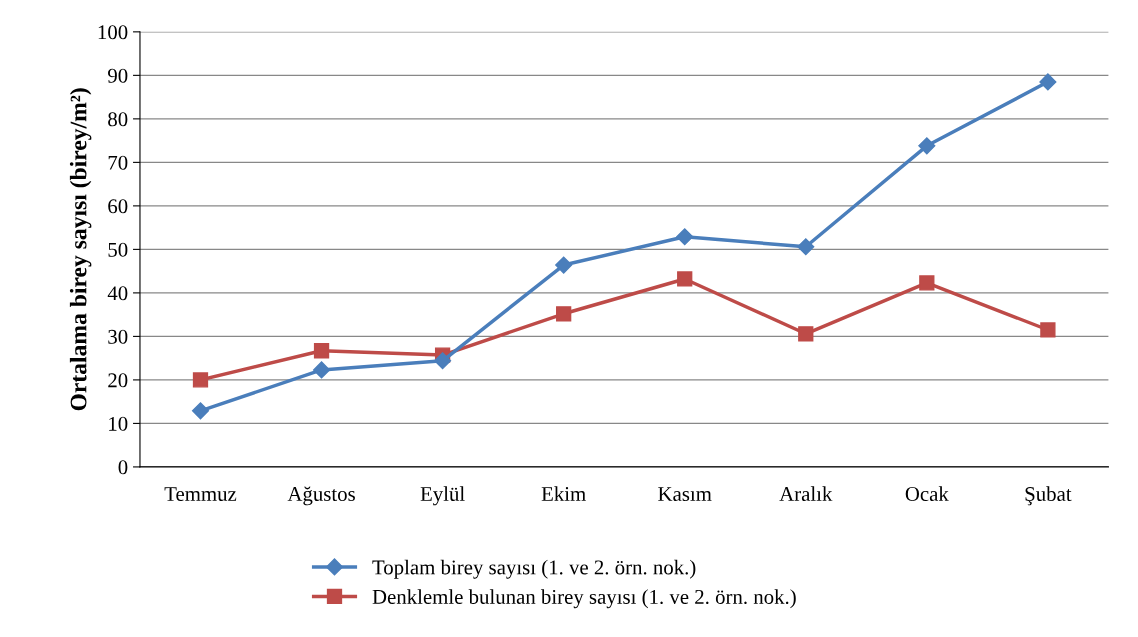 Image resolution: width=1138 pixels, height=637 pixels. I want to click on x-tick-label: Eylül, so click(442, 496).